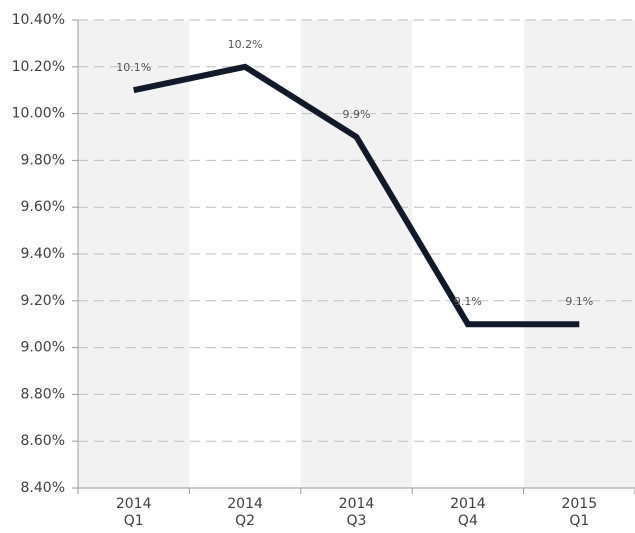  What do you see at coordinates (133, 67) in the screenshot?
I see `value-label: 10.1%` at bounding box center [133, 67].